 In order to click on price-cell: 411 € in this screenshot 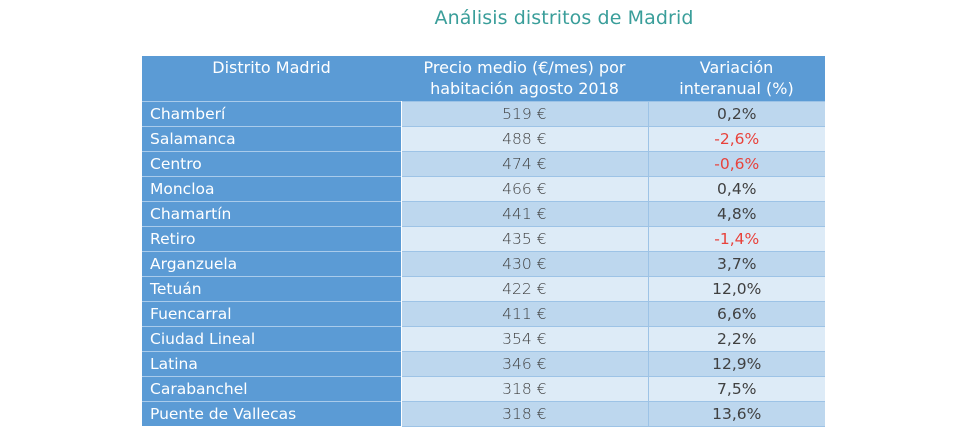, I will do `click(525, 313)`.